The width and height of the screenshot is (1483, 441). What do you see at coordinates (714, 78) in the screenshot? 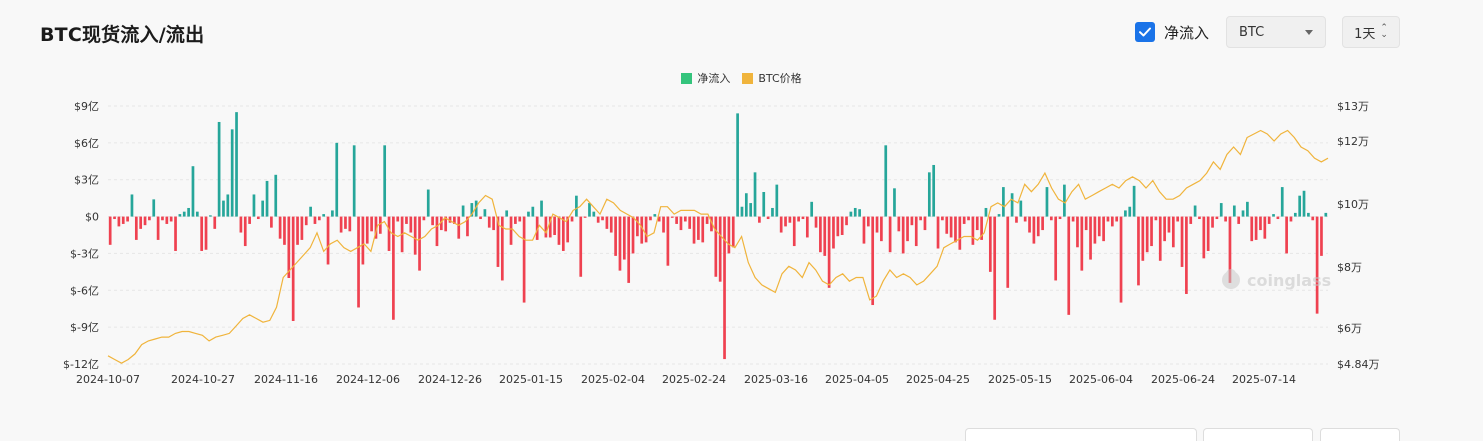
I see `legend-label-net-flow: 净流入` at bounding box center [714, 78].